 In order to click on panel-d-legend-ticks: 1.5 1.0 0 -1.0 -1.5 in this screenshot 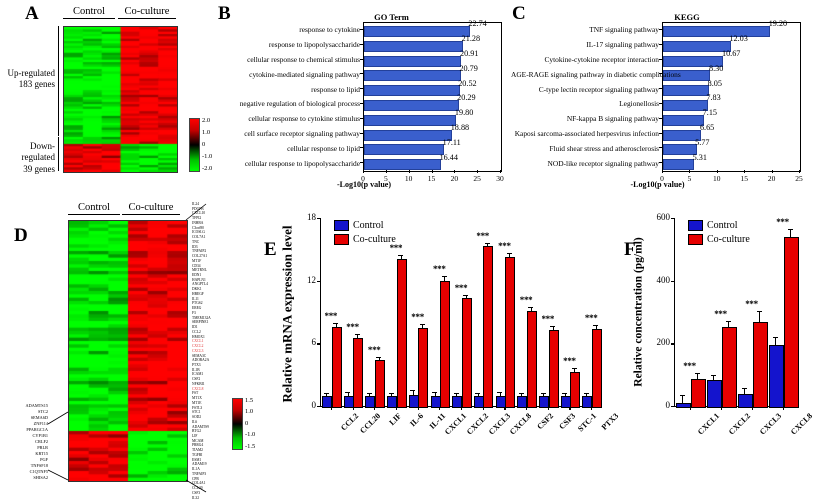, I will do `click(250, 423)`.